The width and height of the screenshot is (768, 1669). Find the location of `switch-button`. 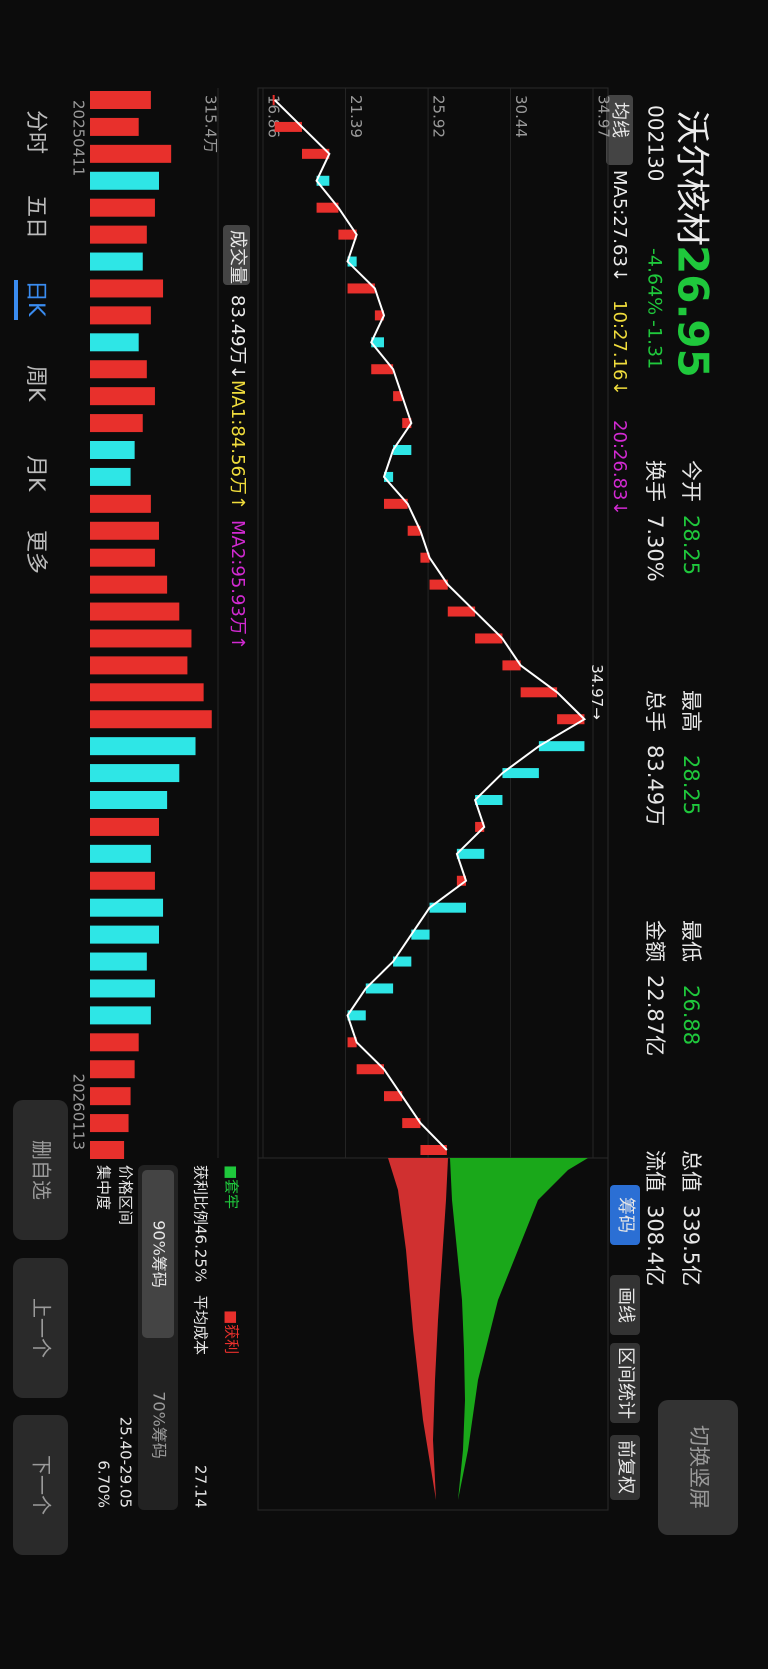

switch-button is located at coordinates (698, 1467).